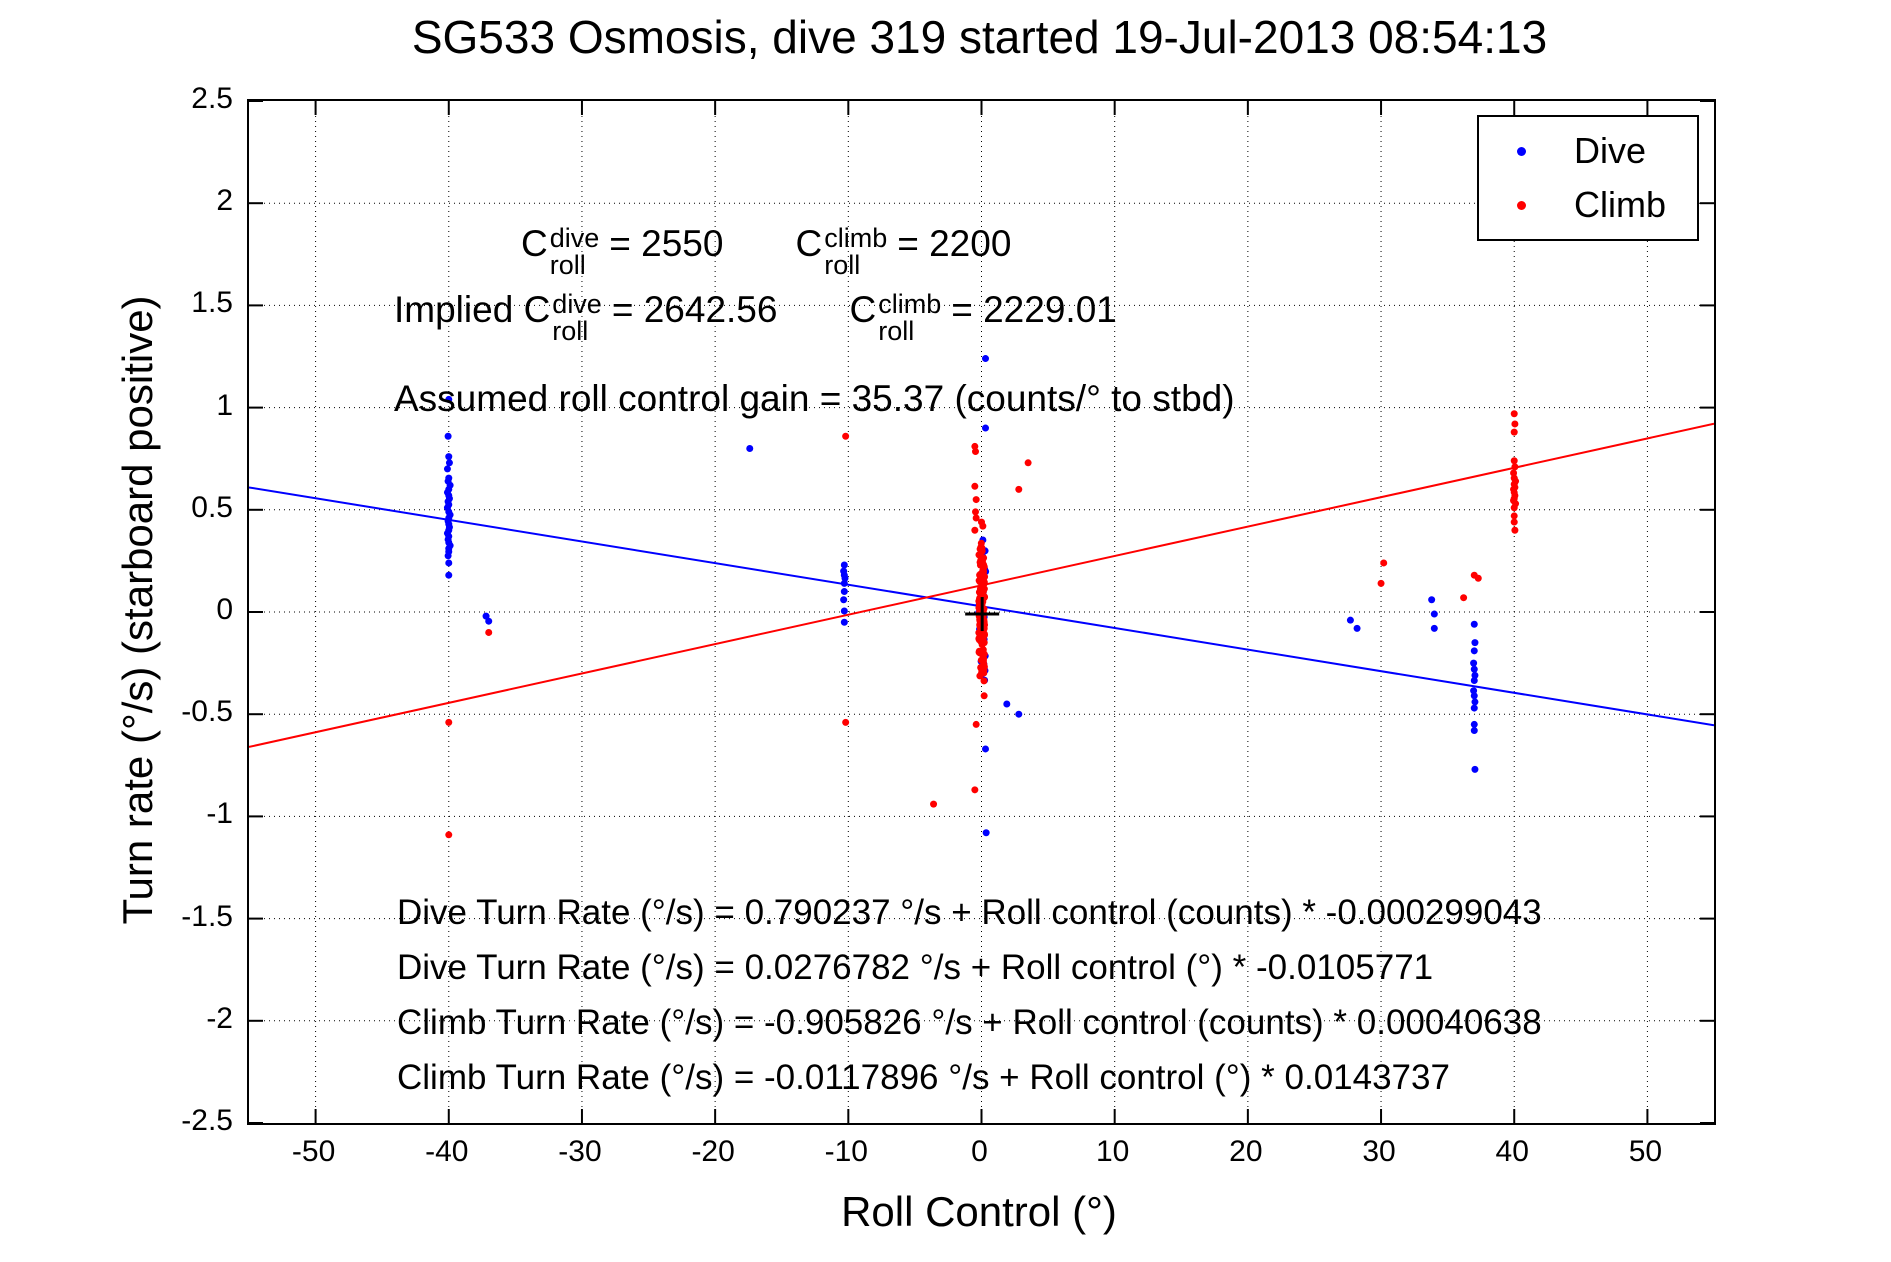 The width and height of the screenshot is (1891, 1262). Describe the element at coordinates (459, 309) in the screenshot. I see `annotation-prefix: Implied` at that location.